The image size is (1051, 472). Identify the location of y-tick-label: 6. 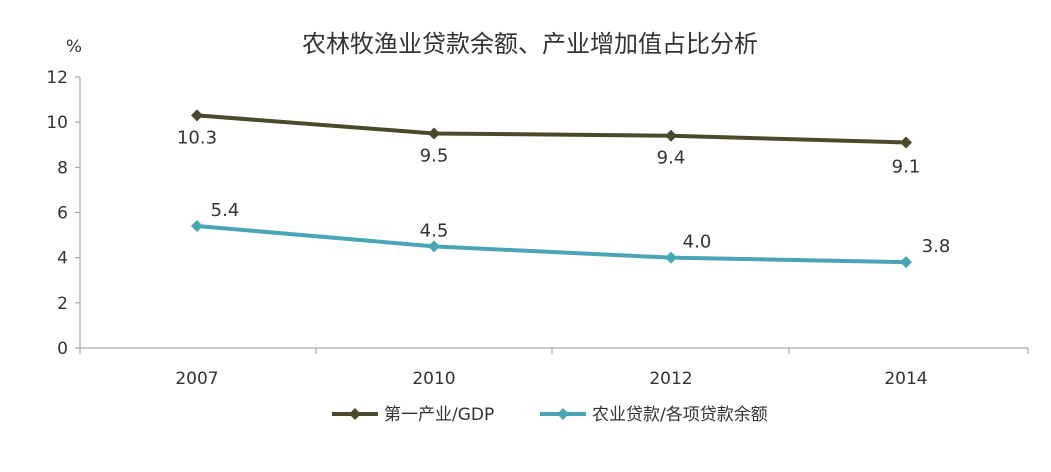
(62, 214).